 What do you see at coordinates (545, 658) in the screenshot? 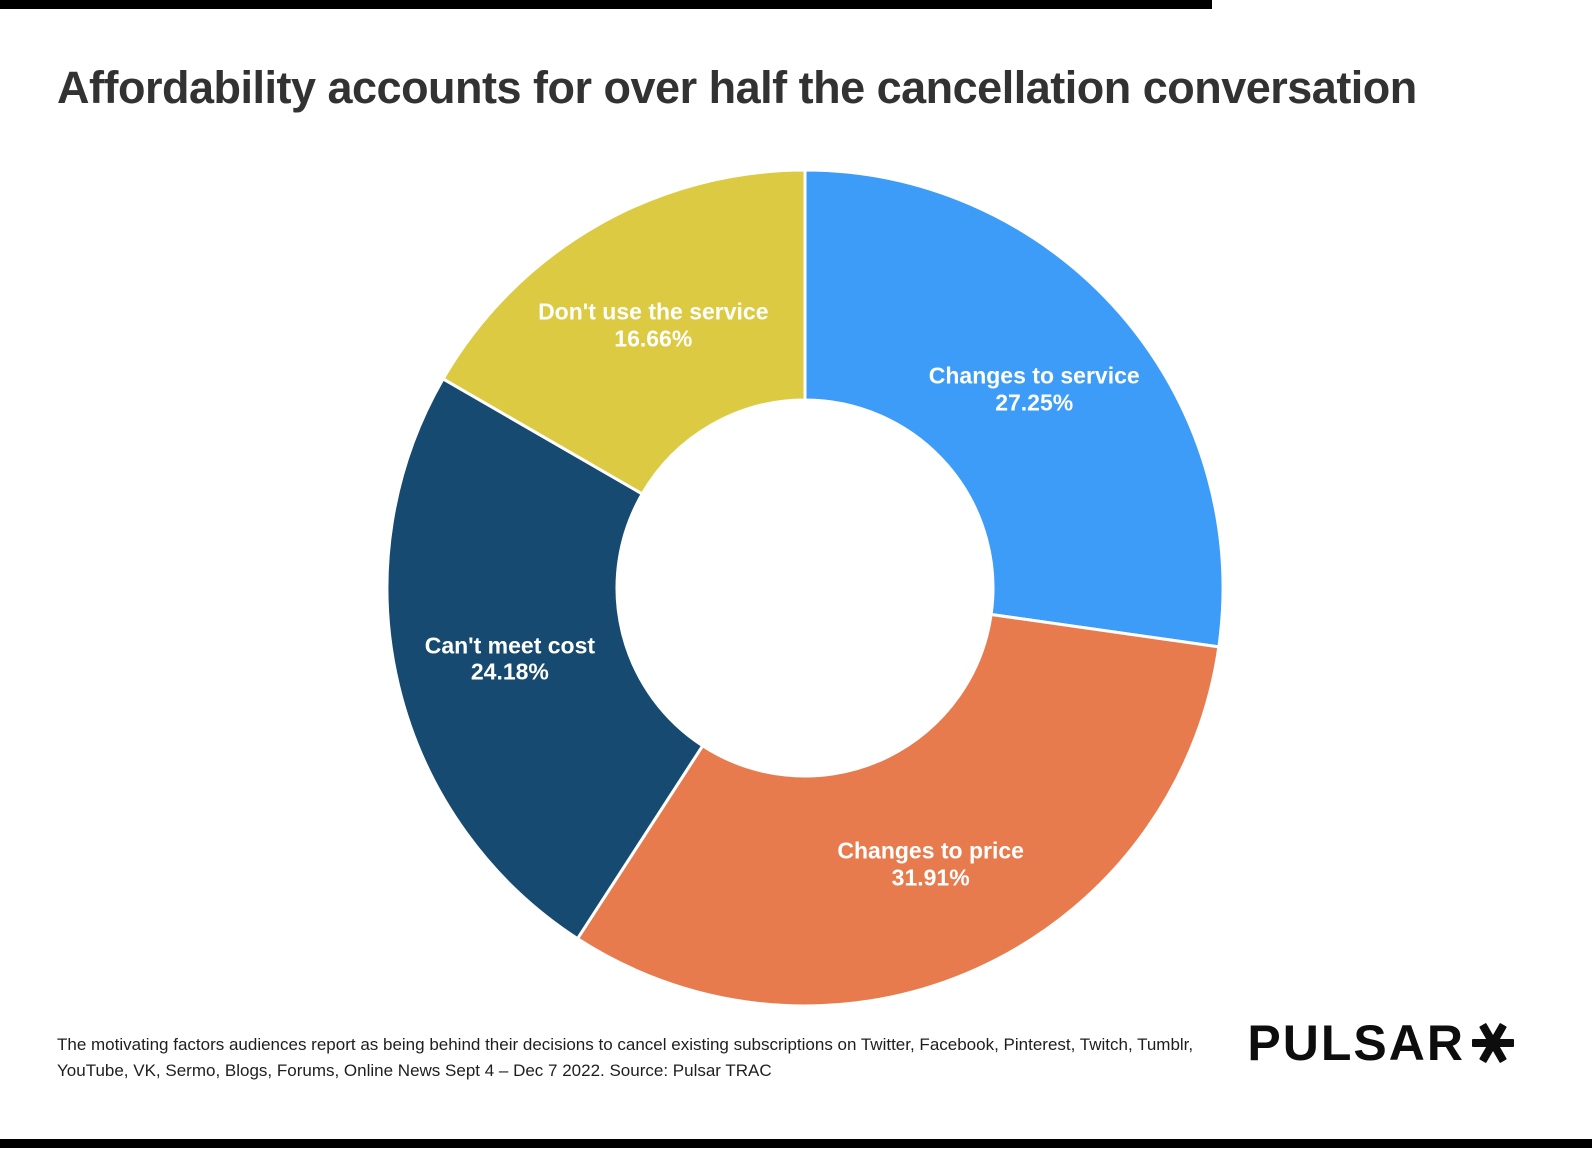
I see `pie-segment-can-t-meet-cost` at bounding box center [545, 658].